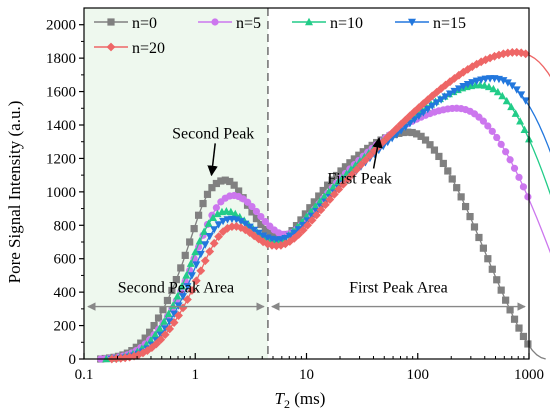  I want to click on y-tick-label: 1400, so click(61, 126).